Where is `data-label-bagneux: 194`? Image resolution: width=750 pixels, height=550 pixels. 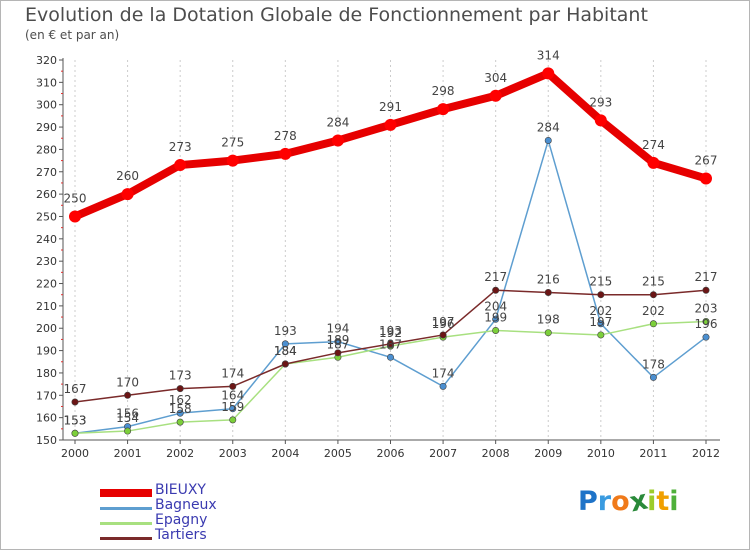
data-label-bagneux: 194 is located at coordinates (337, 329).